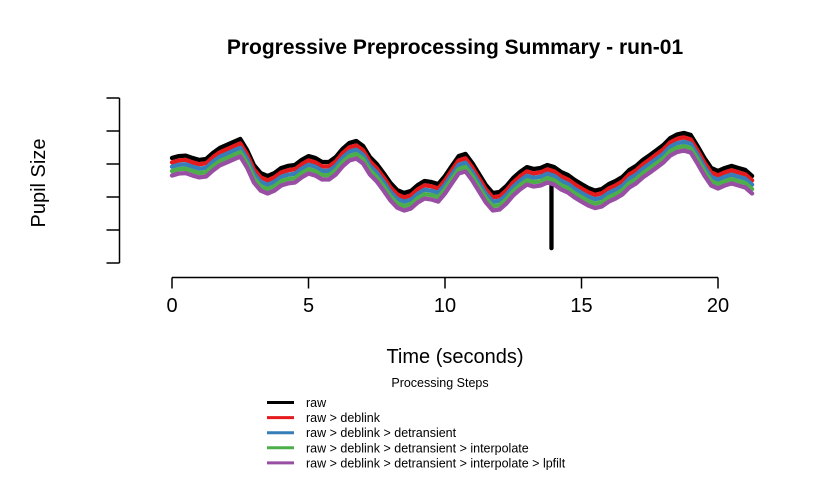 This screenshot has width=840, height=480. What do you see at coordinates (445, 306) in the screenshot?
I see `x-tick-label: 10` at bounding box center [445, 306].